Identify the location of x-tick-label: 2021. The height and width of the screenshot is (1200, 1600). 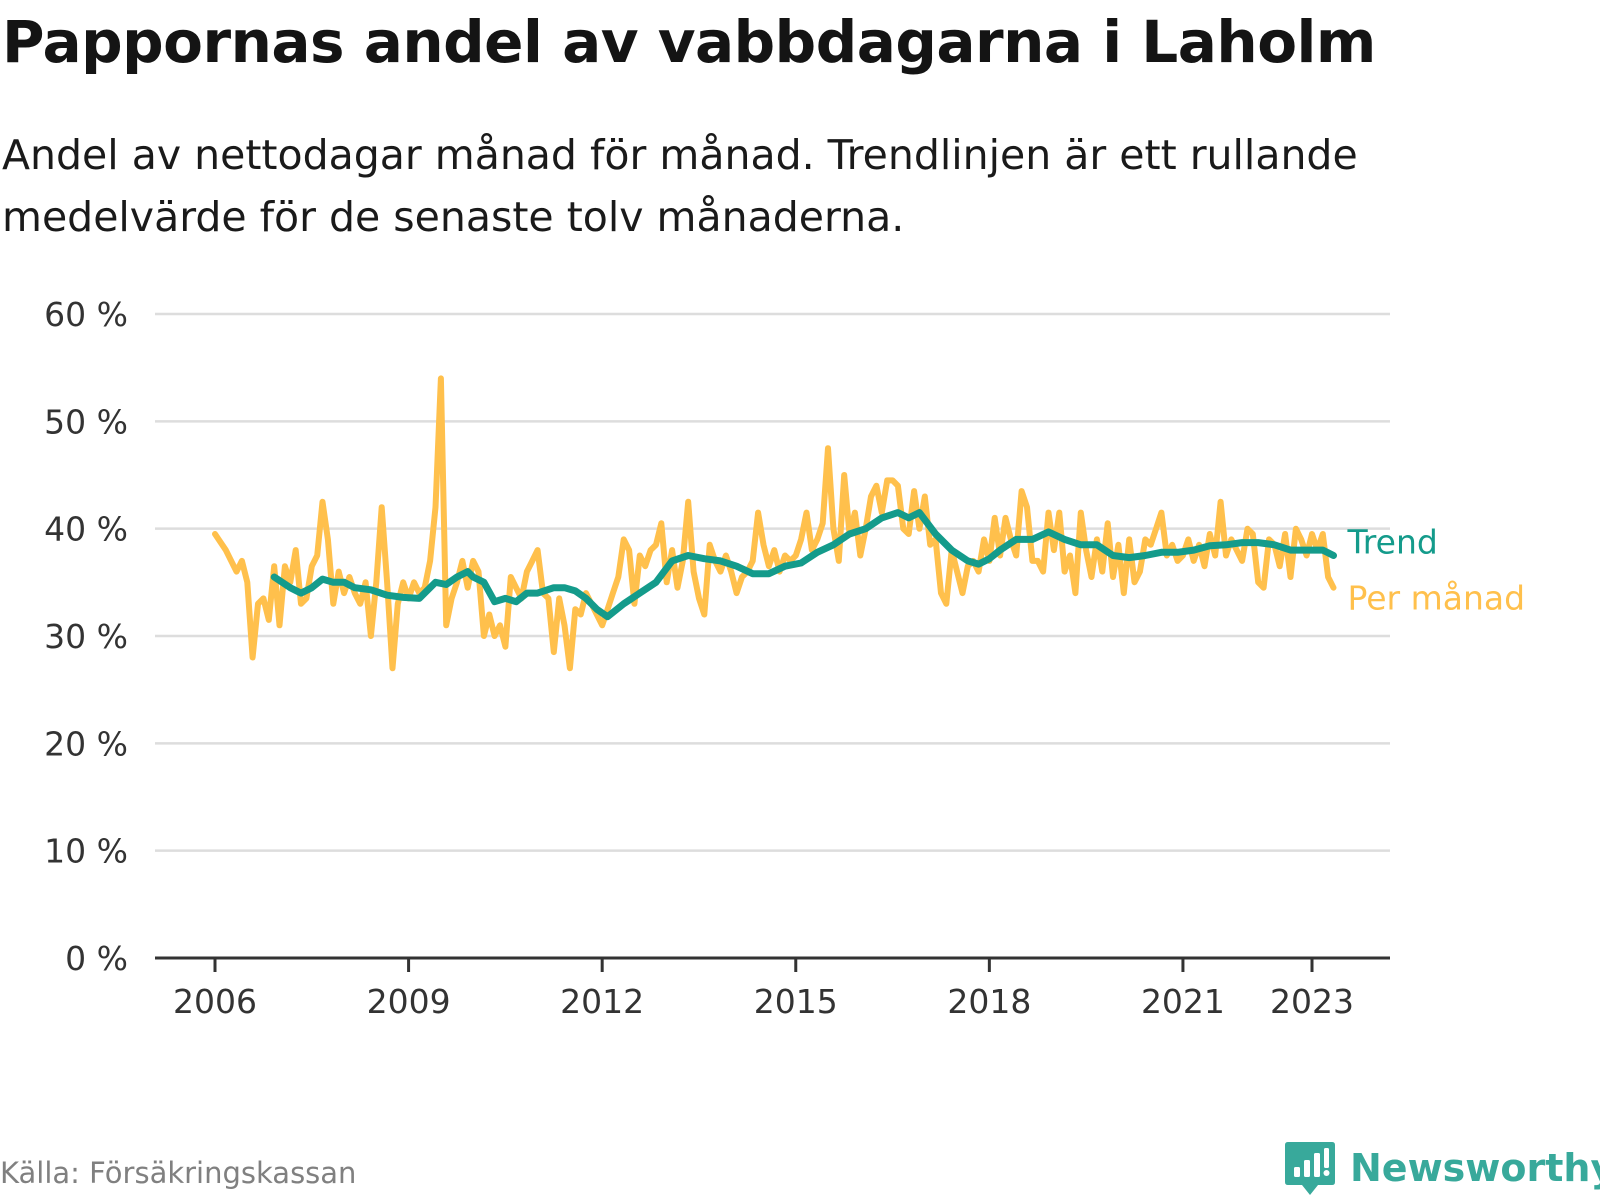
(1183, 1001).